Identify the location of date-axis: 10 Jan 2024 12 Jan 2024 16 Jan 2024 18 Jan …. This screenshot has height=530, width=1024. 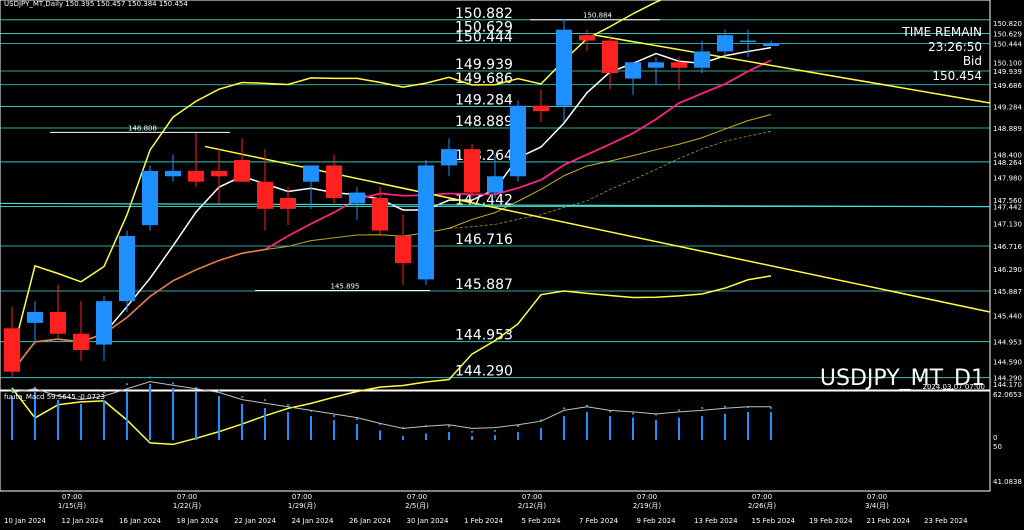
(486, 509).